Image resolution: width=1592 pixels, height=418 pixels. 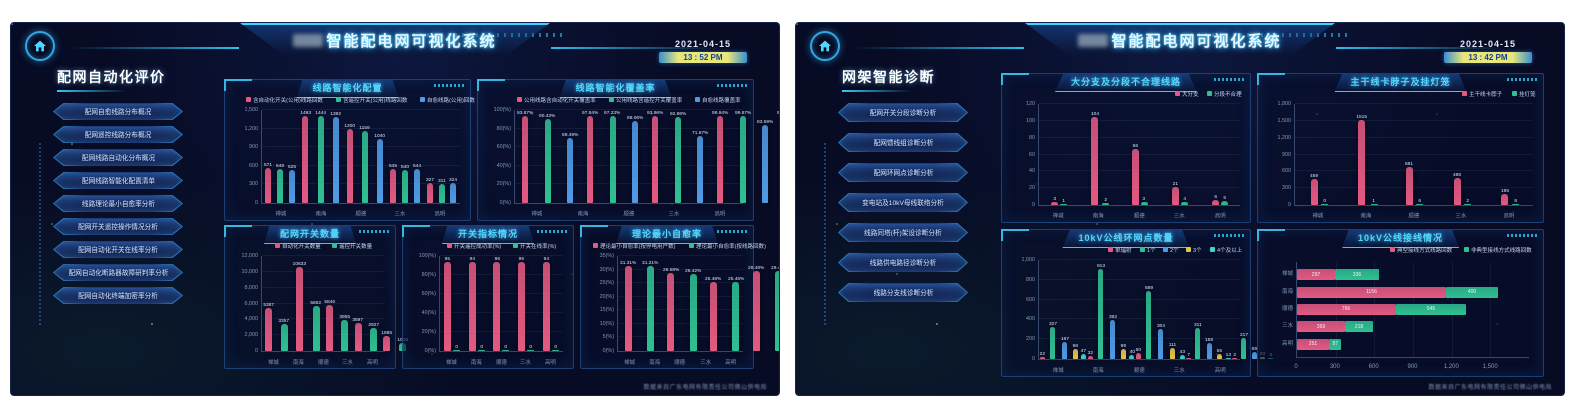 What do you see at coordinates (392, 166) in the screenshot?
I see `bar-value-label: 545` at bounding box center [392, 166].